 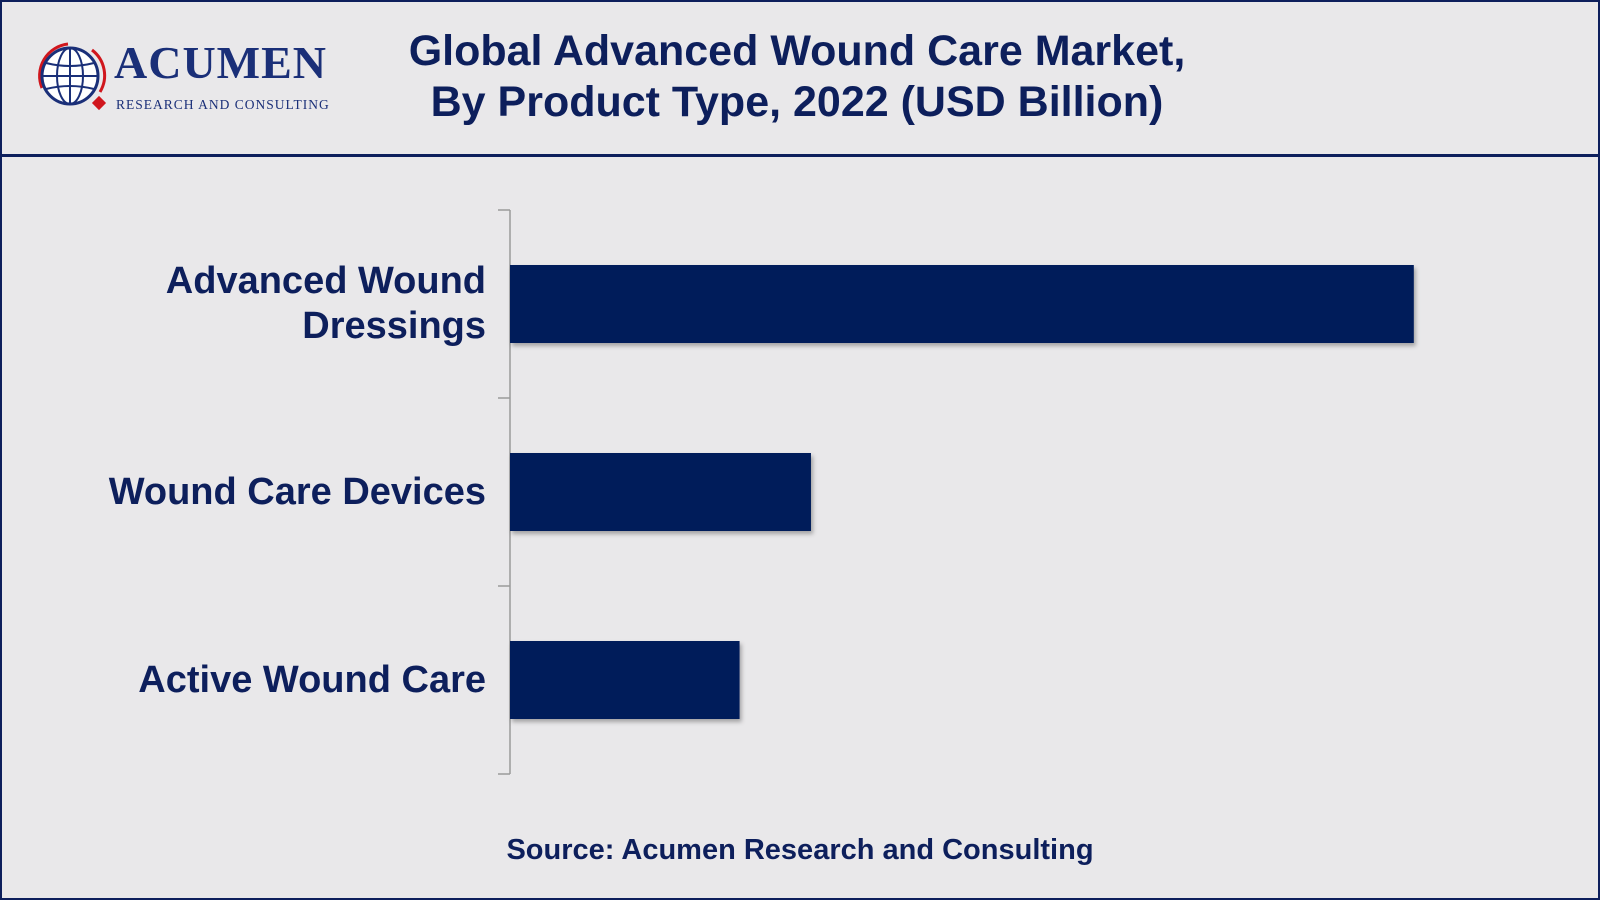 I want to click on source-note: Source: Acumen Research and Consulting, so click(x=800, y=850).